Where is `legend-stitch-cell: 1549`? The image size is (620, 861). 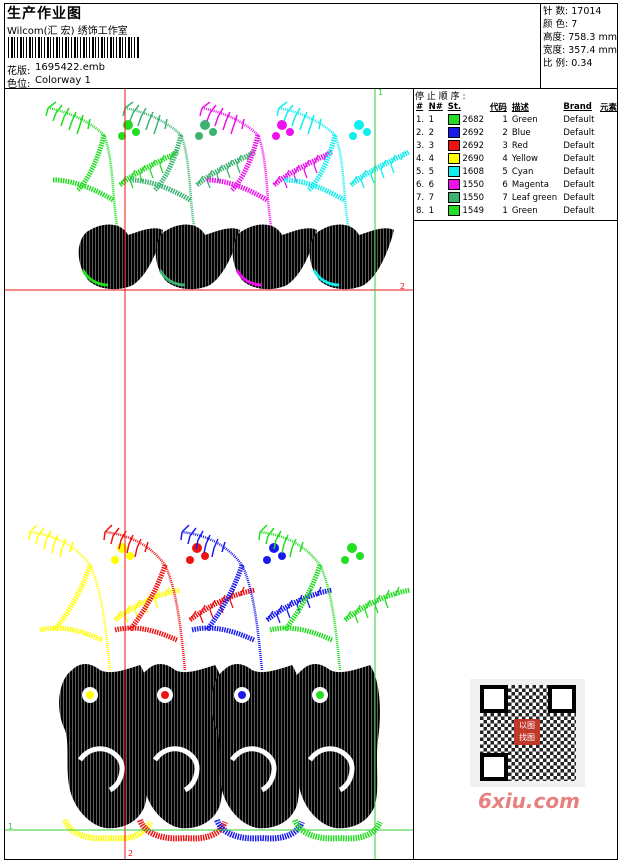 legend-stitch-cell: 1549 is located at coordinates (467, 210).